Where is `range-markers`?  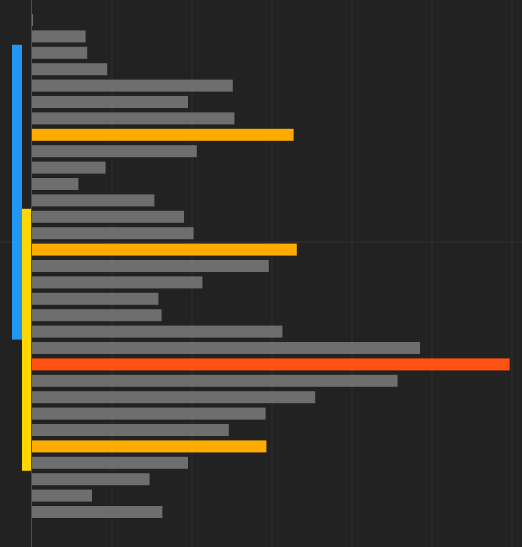 range-markers is located at coordinates (22, 257).